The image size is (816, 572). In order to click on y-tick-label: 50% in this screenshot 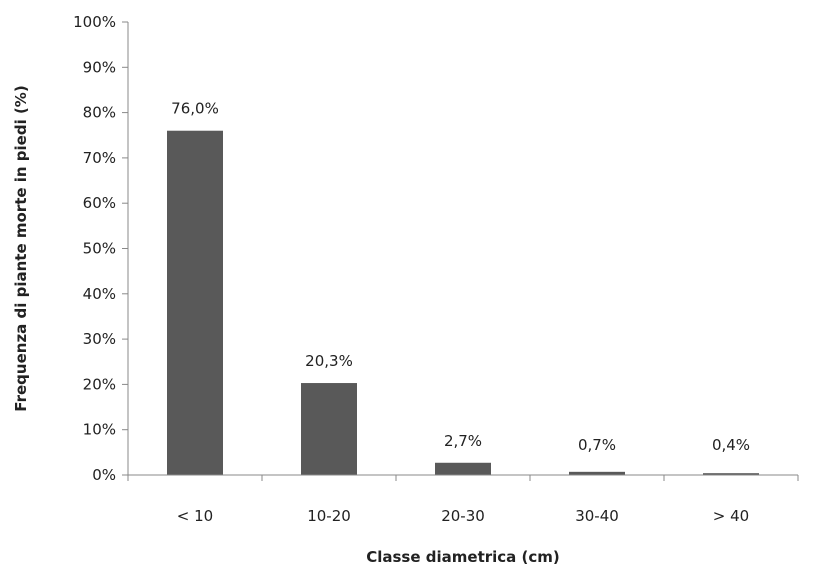, I will do `click(99, 249)`.